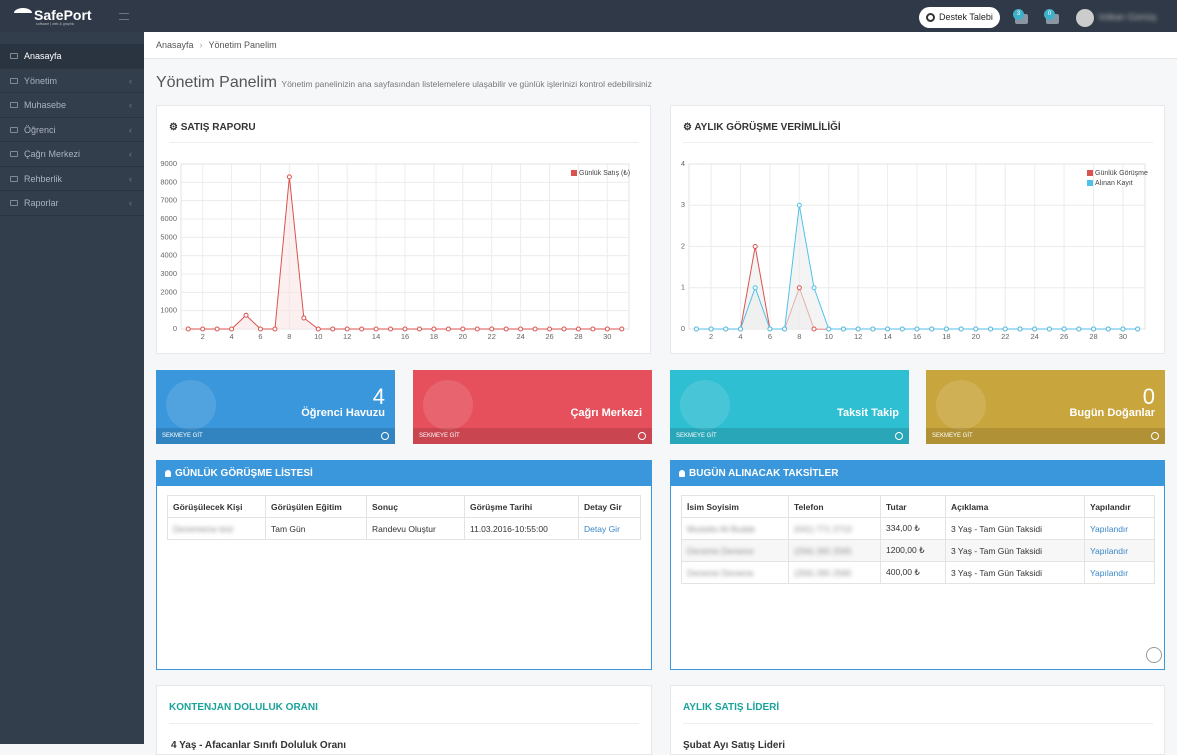 The image size is (1177, 755). Describe the element at coordinates (829, 336) in the screenshot. I see `x-tick-label: 10` at that location.